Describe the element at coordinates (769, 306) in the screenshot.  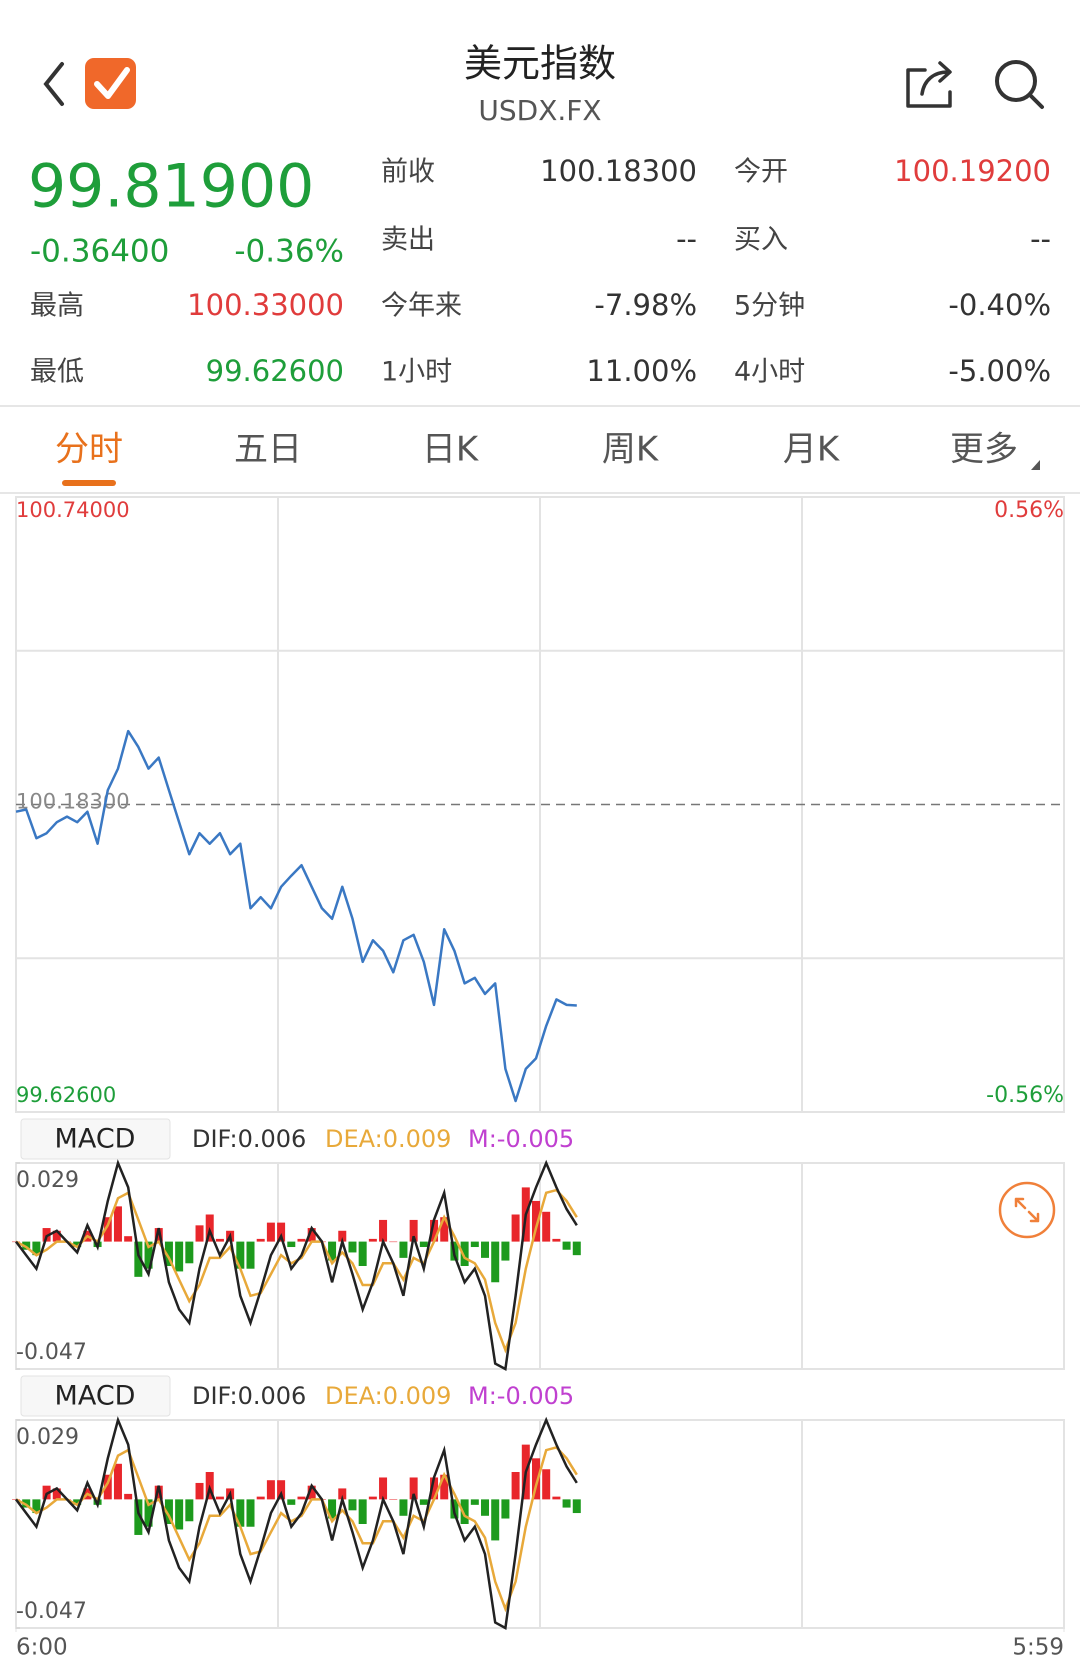
I see `stat-label: 5分钟` at that location.